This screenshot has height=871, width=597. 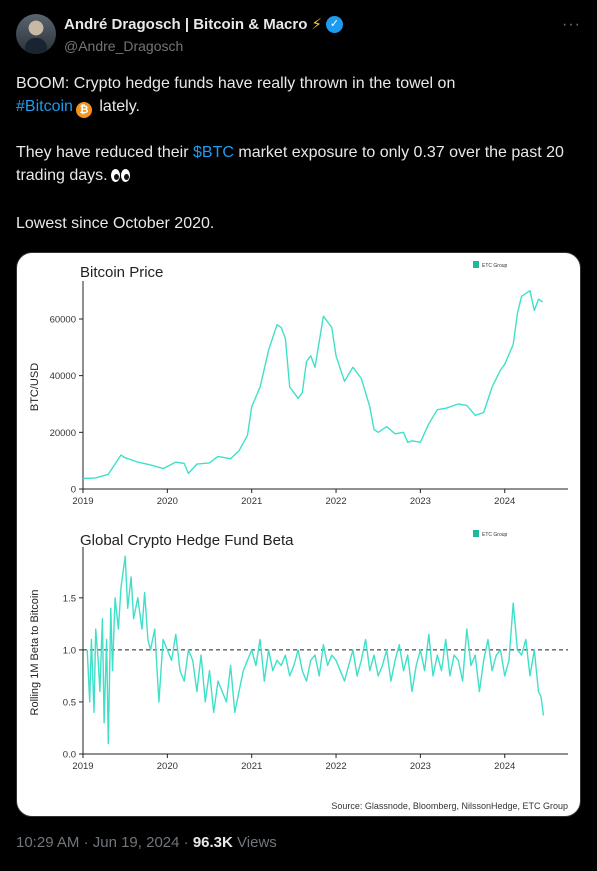 What do you see at coordinates (115, 223) in the screenshot?
I see `tweet-line3: Lowest since October 2020.` at bounding box center [115, 223].